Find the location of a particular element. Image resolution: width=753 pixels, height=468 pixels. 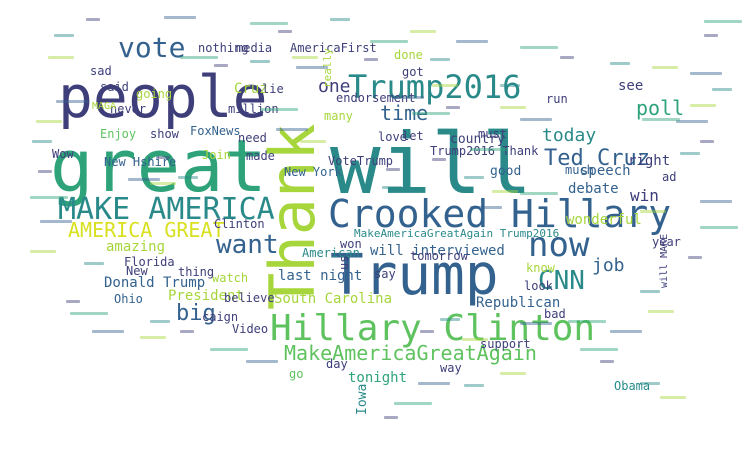

word-trump2016: Trump2016 is located at coordinates (435, 87).